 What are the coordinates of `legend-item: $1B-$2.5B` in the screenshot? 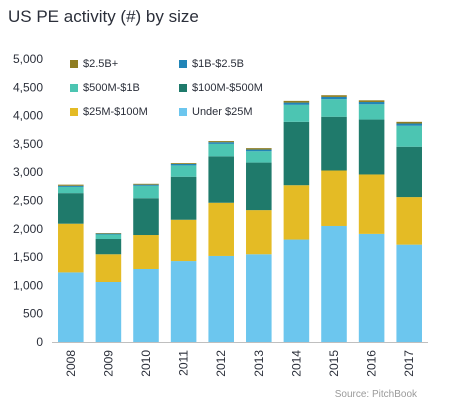 It's located at (211, 64).